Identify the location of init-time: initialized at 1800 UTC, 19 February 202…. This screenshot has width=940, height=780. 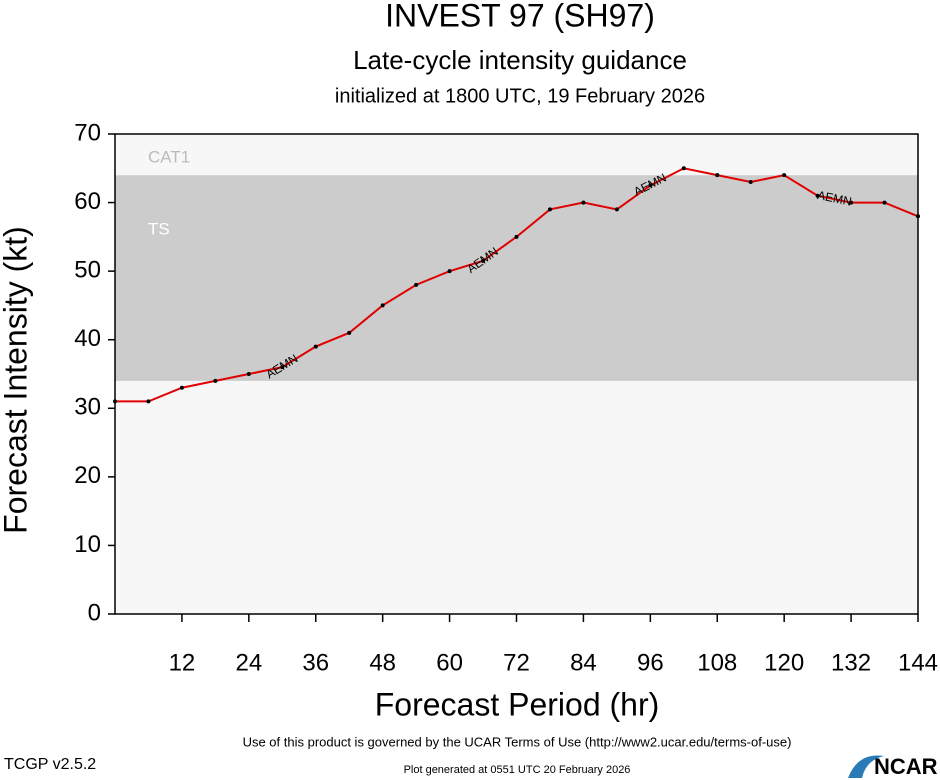
(520, 96).